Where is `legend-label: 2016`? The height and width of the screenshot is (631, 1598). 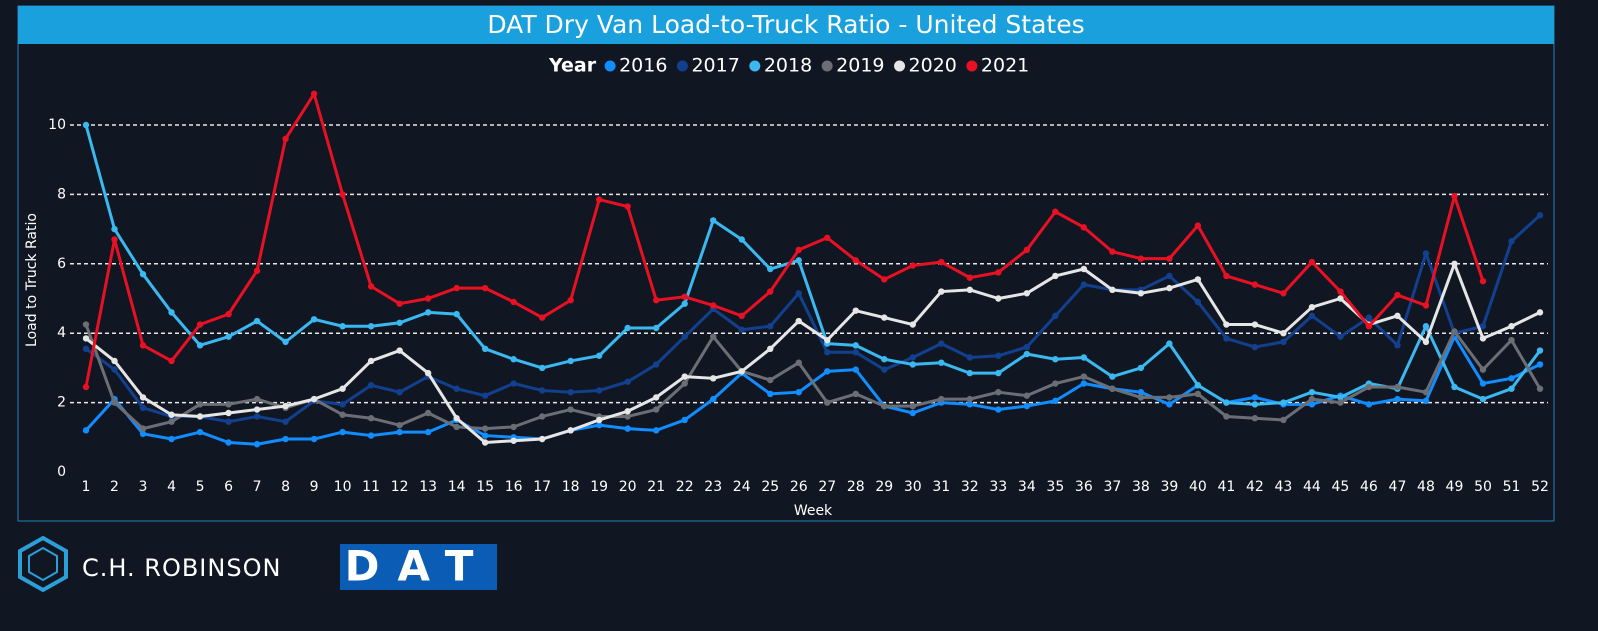 legend-label: 2016 is located at coordinates (643, 66).